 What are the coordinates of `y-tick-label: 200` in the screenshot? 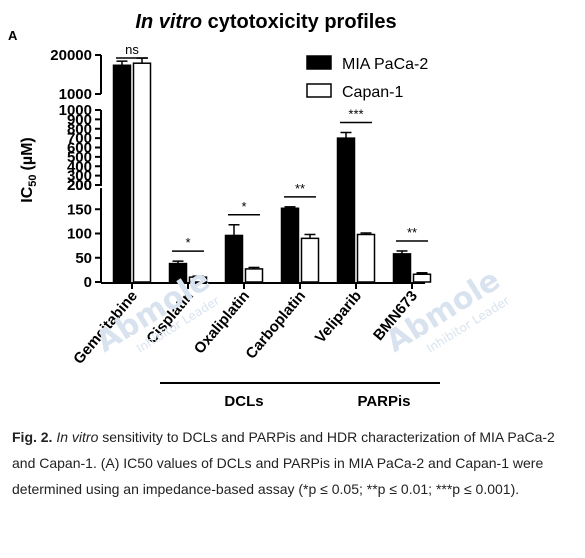 It's located at (79, 185).